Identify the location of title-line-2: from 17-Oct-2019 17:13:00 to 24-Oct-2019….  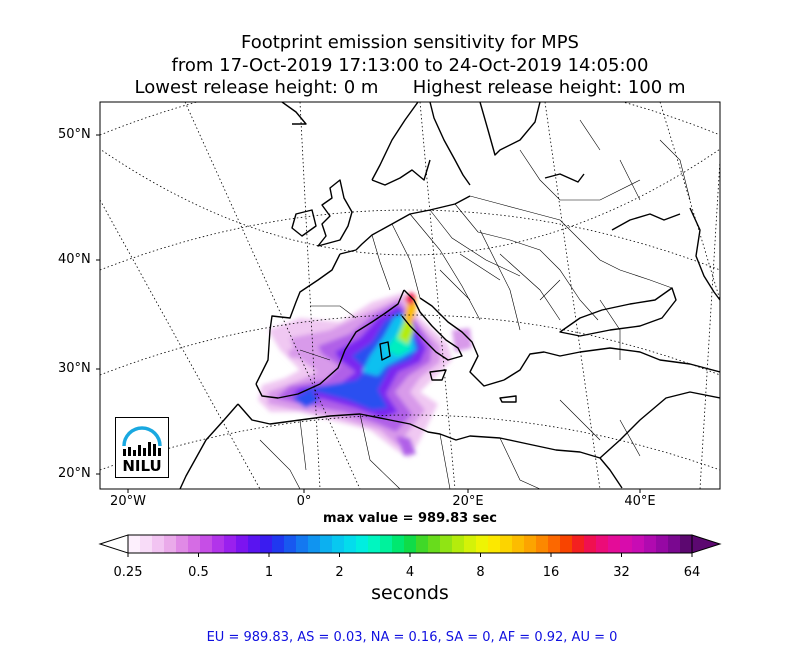
(410, 65).